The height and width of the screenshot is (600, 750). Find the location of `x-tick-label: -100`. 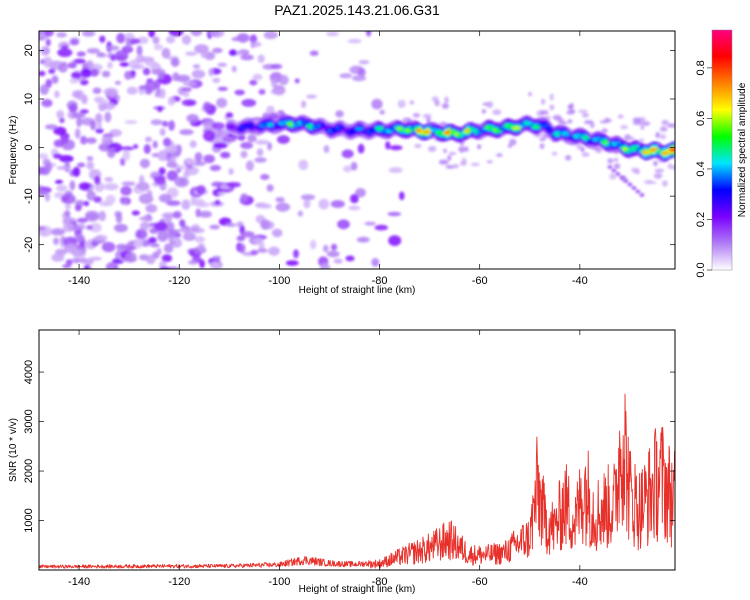

x-tick-label: -100 is located at coordinates (279, 281).